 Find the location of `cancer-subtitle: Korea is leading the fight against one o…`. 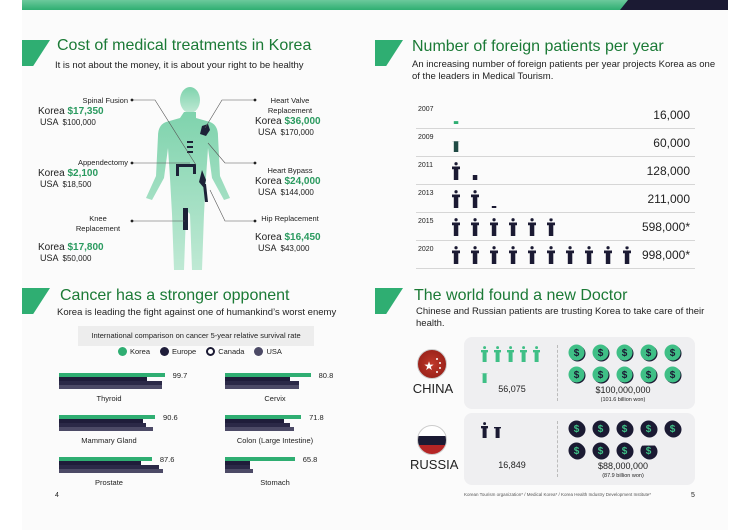

cancer-subtitle: Korea is leading the fight against one o… is located at coordinates (197, 312).